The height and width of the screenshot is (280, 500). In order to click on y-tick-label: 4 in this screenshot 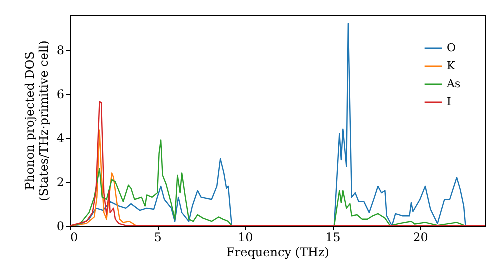, I will do `click(60, 139)`.